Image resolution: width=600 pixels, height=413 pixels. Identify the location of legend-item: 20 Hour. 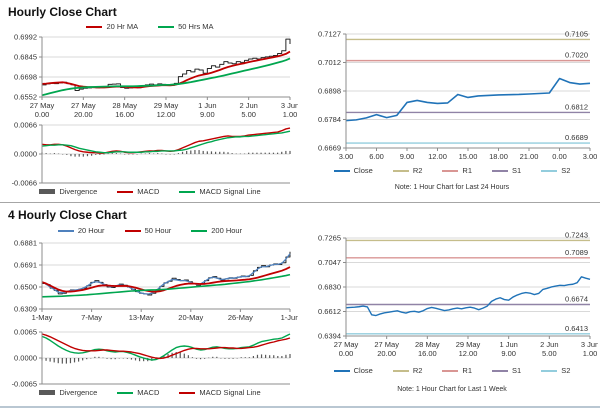
(81, 230).